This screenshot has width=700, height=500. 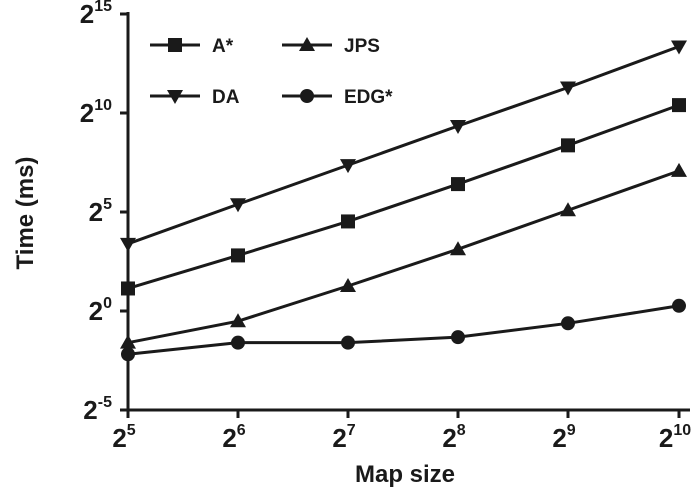 What do you see at coordinates (343, 437) in the screenshot?
I see `x-tick-label: 27` at bounding box center [343, 437].